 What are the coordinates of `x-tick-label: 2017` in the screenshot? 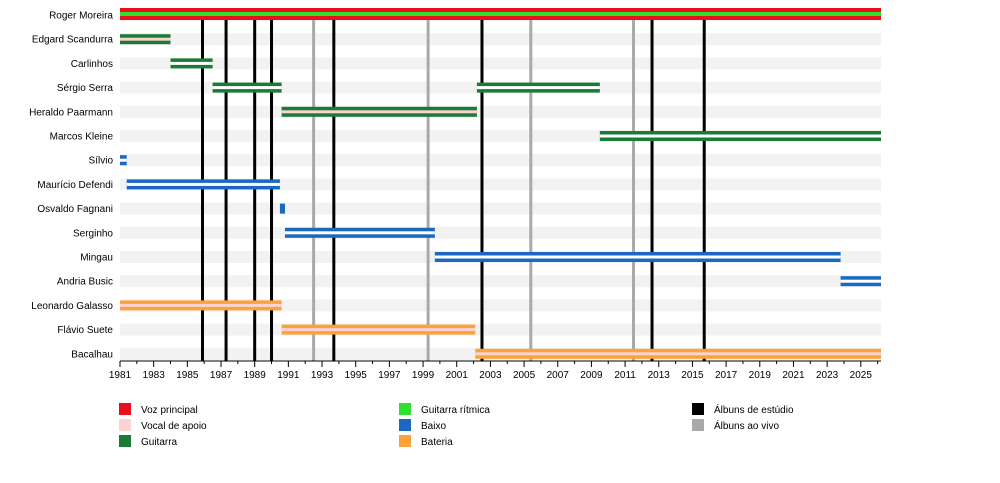 It's located at (726, 375).